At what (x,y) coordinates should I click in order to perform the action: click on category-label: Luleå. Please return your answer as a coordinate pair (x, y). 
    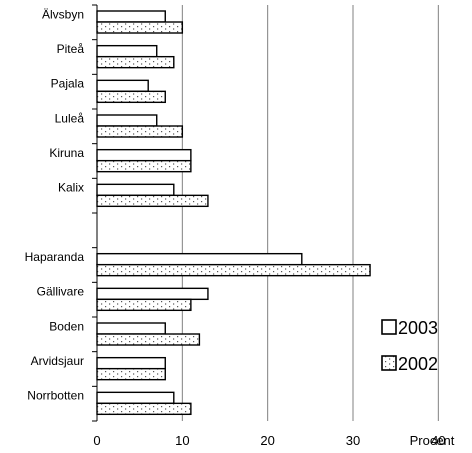
    Looking at the image, I should click on (70, 118).